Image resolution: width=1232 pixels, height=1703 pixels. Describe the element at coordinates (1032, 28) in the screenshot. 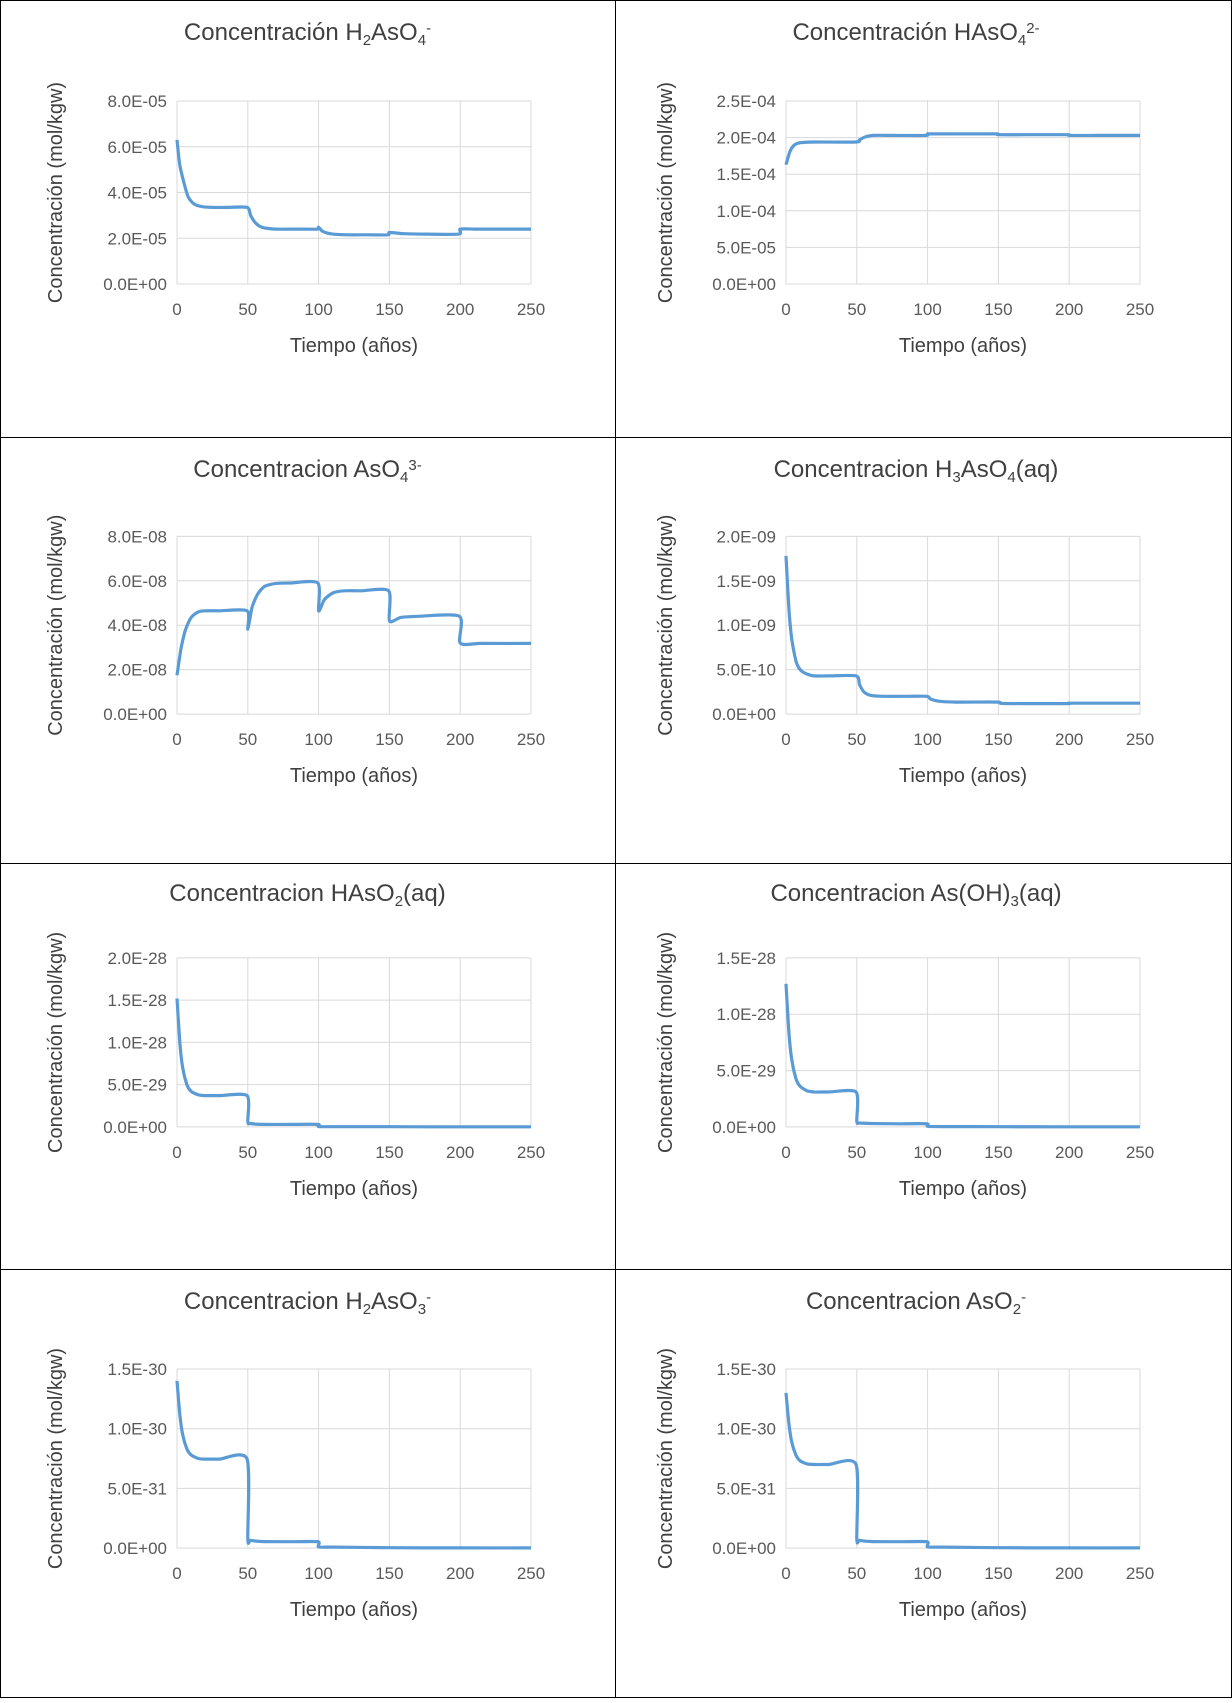

I see `chart-title-part: 2-` at that location.